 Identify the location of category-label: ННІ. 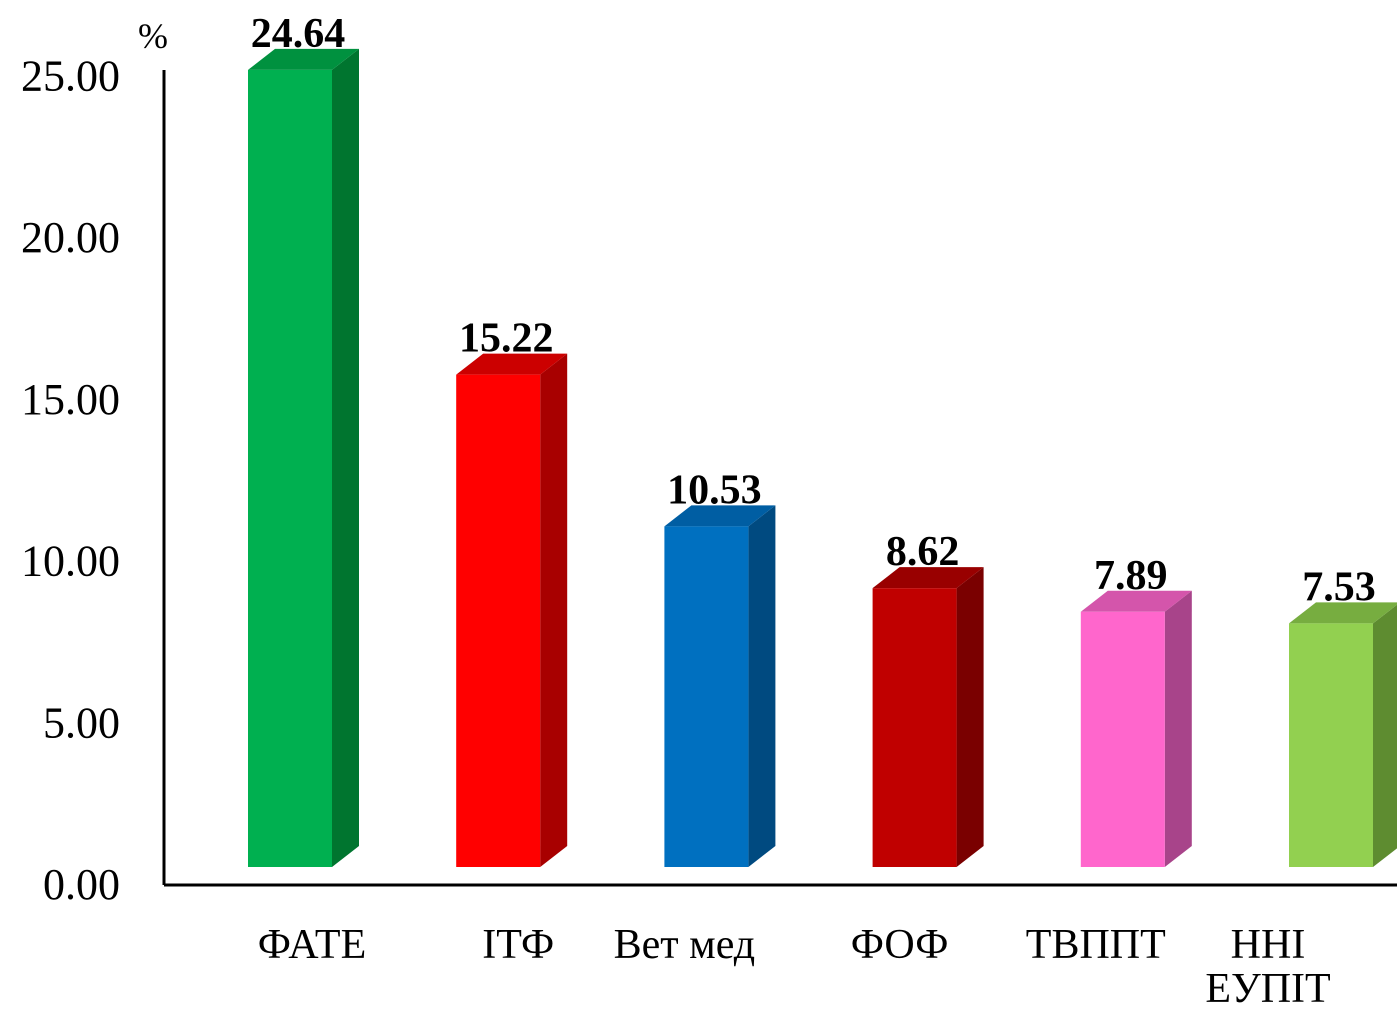
(1268, 945).